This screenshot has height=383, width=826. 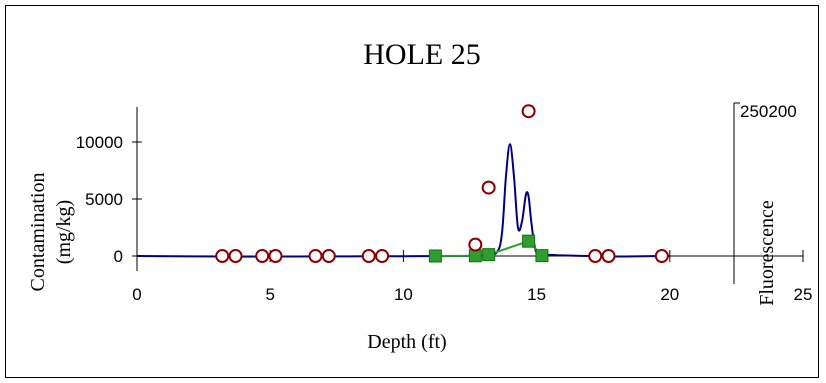 What do you see at coordinates (99, 142) in the screenshot?
I see `y-tick-label: 10000` at bounding box center [99, 142].